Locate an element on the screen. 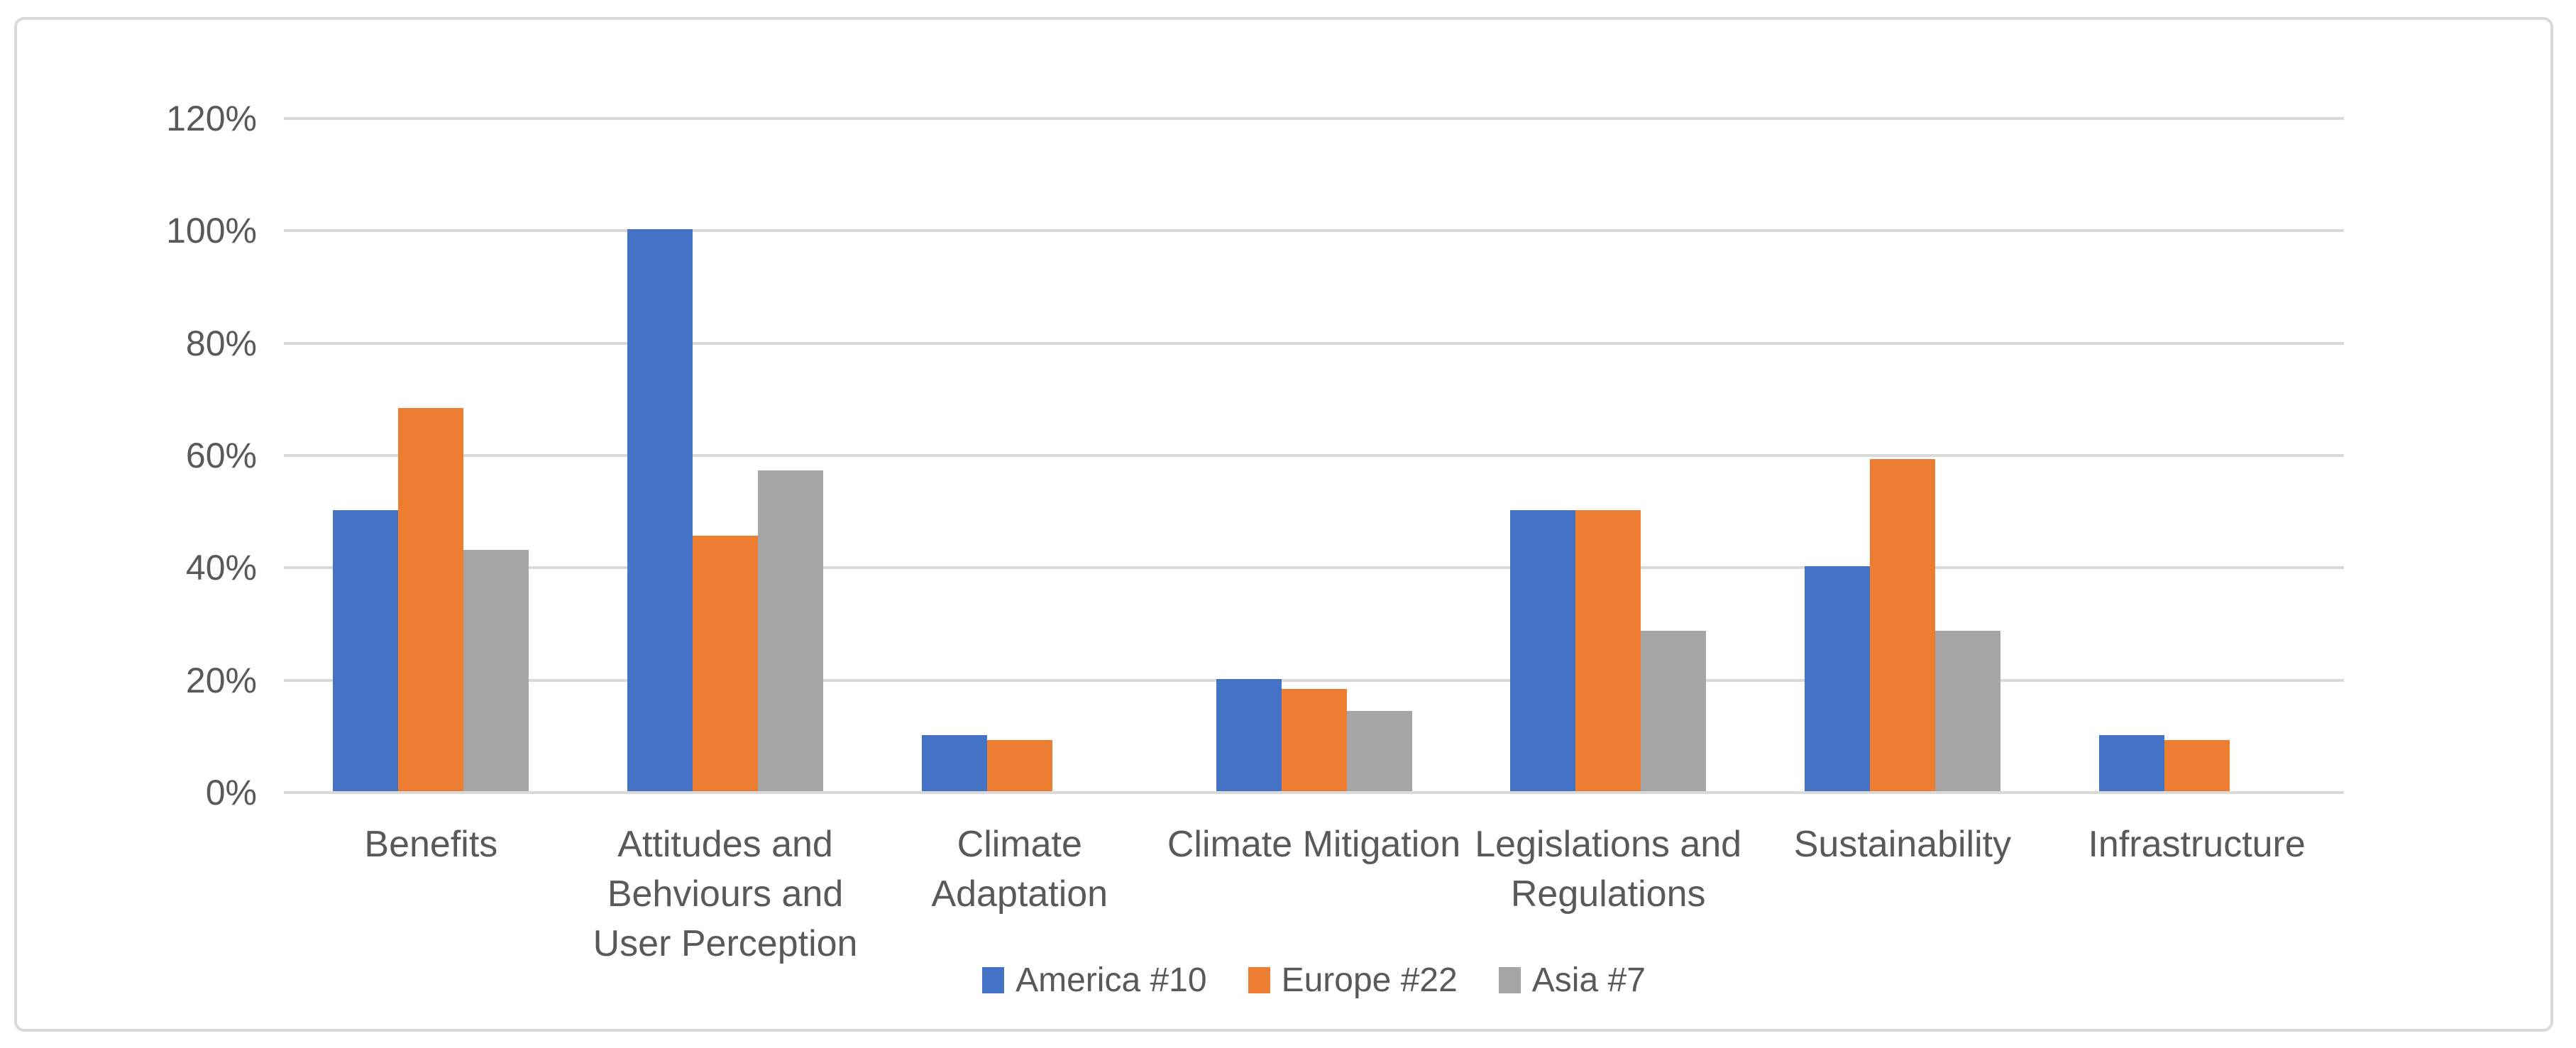  category-label-line: Infrastructure is located at coordinates (2197, 844).